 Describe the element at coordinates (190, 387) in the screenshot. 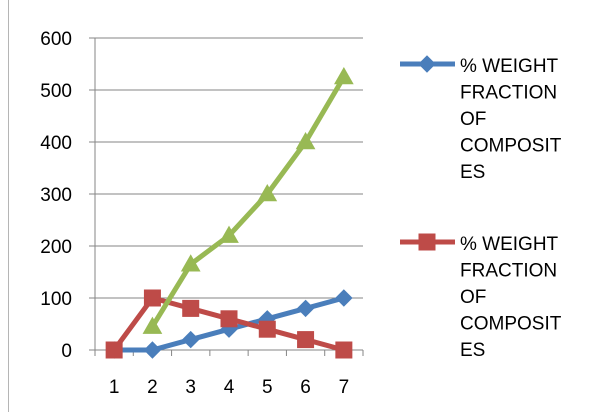

I see `x-tick-label: 3` at that location.